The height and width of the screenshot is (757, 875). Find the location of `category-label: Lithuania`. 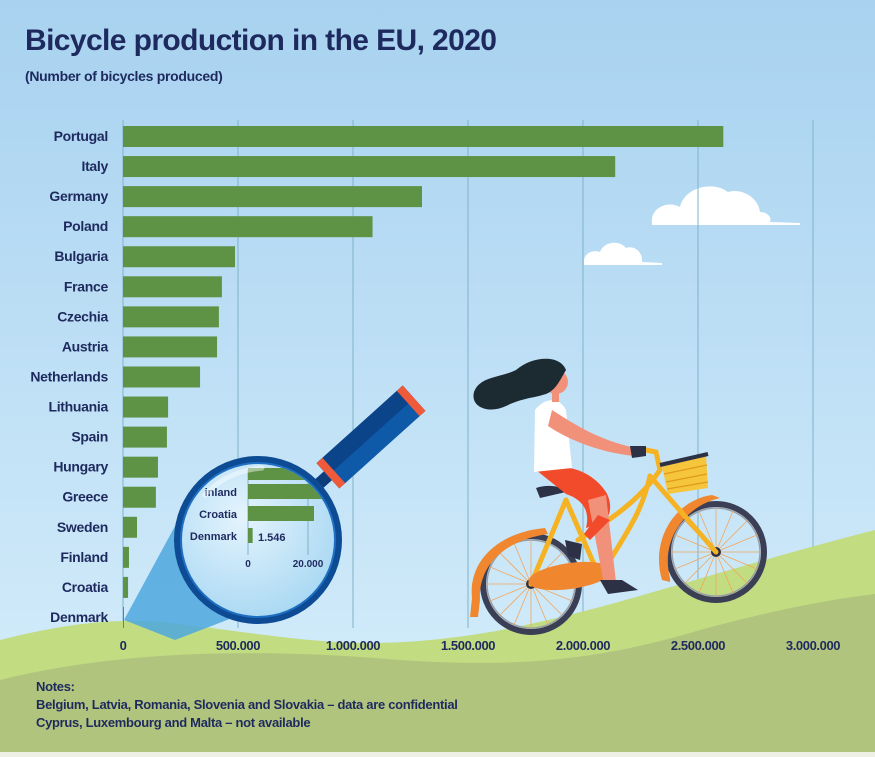

category-label: Lithuania is located at coordinates (78, 407).